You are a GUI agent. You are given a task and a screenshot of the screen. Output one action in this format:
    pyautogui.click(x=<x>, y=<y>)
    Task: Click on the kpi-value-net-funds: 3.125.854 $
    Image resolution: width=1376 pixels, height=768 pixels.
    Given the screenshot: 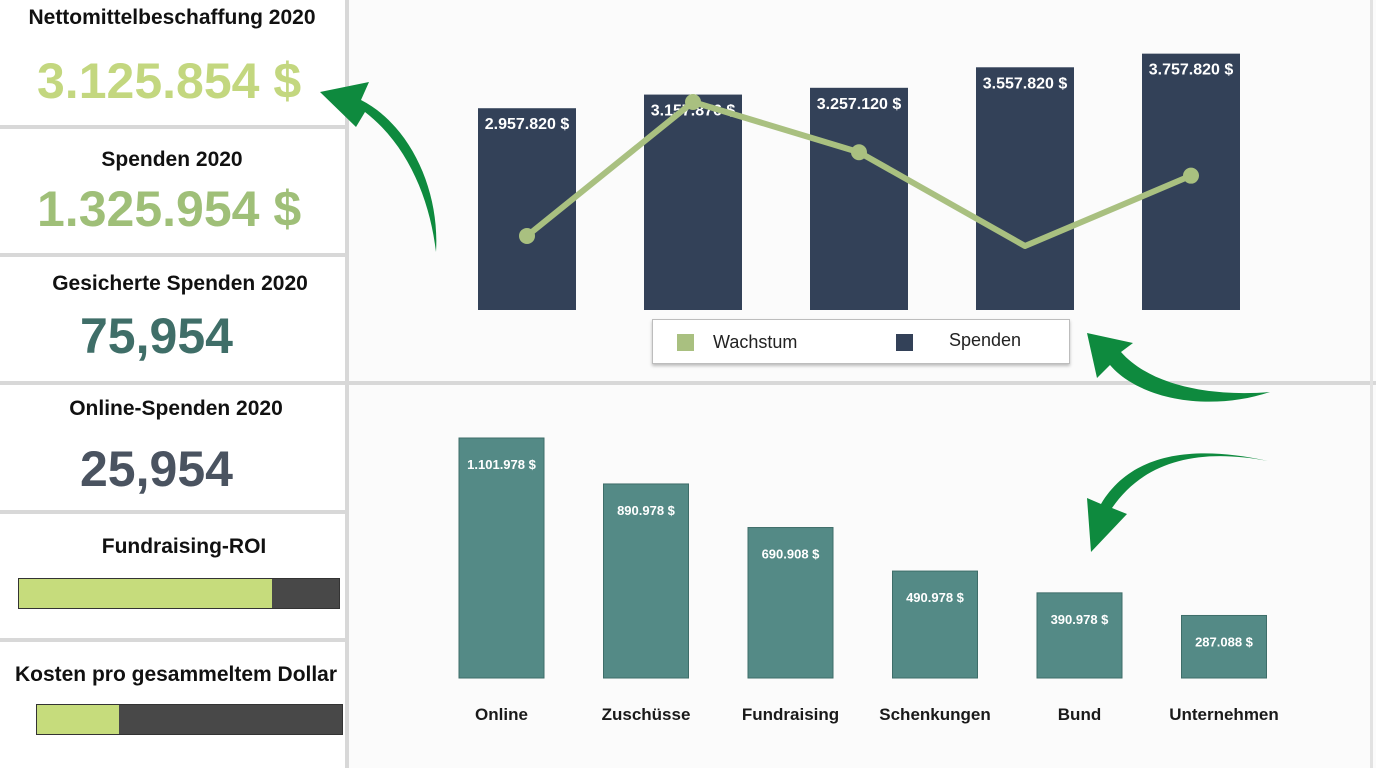 What is the action you would take?
    pyautogui.click(x=169, y=81)
    